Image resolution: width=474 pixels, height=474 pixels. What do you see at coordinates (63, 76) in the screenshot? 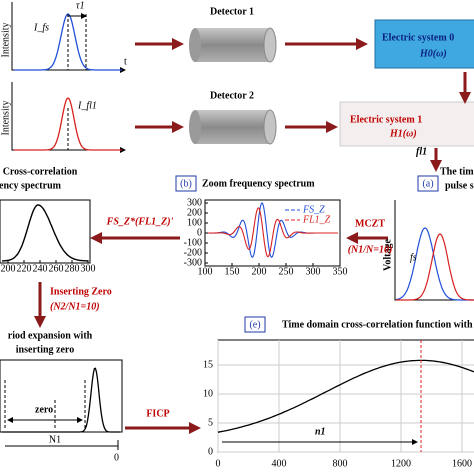
I see `pulse-panels: τ1 I_fs I_fl1 Intensity Intensity t` at bounding box center [63, 76].